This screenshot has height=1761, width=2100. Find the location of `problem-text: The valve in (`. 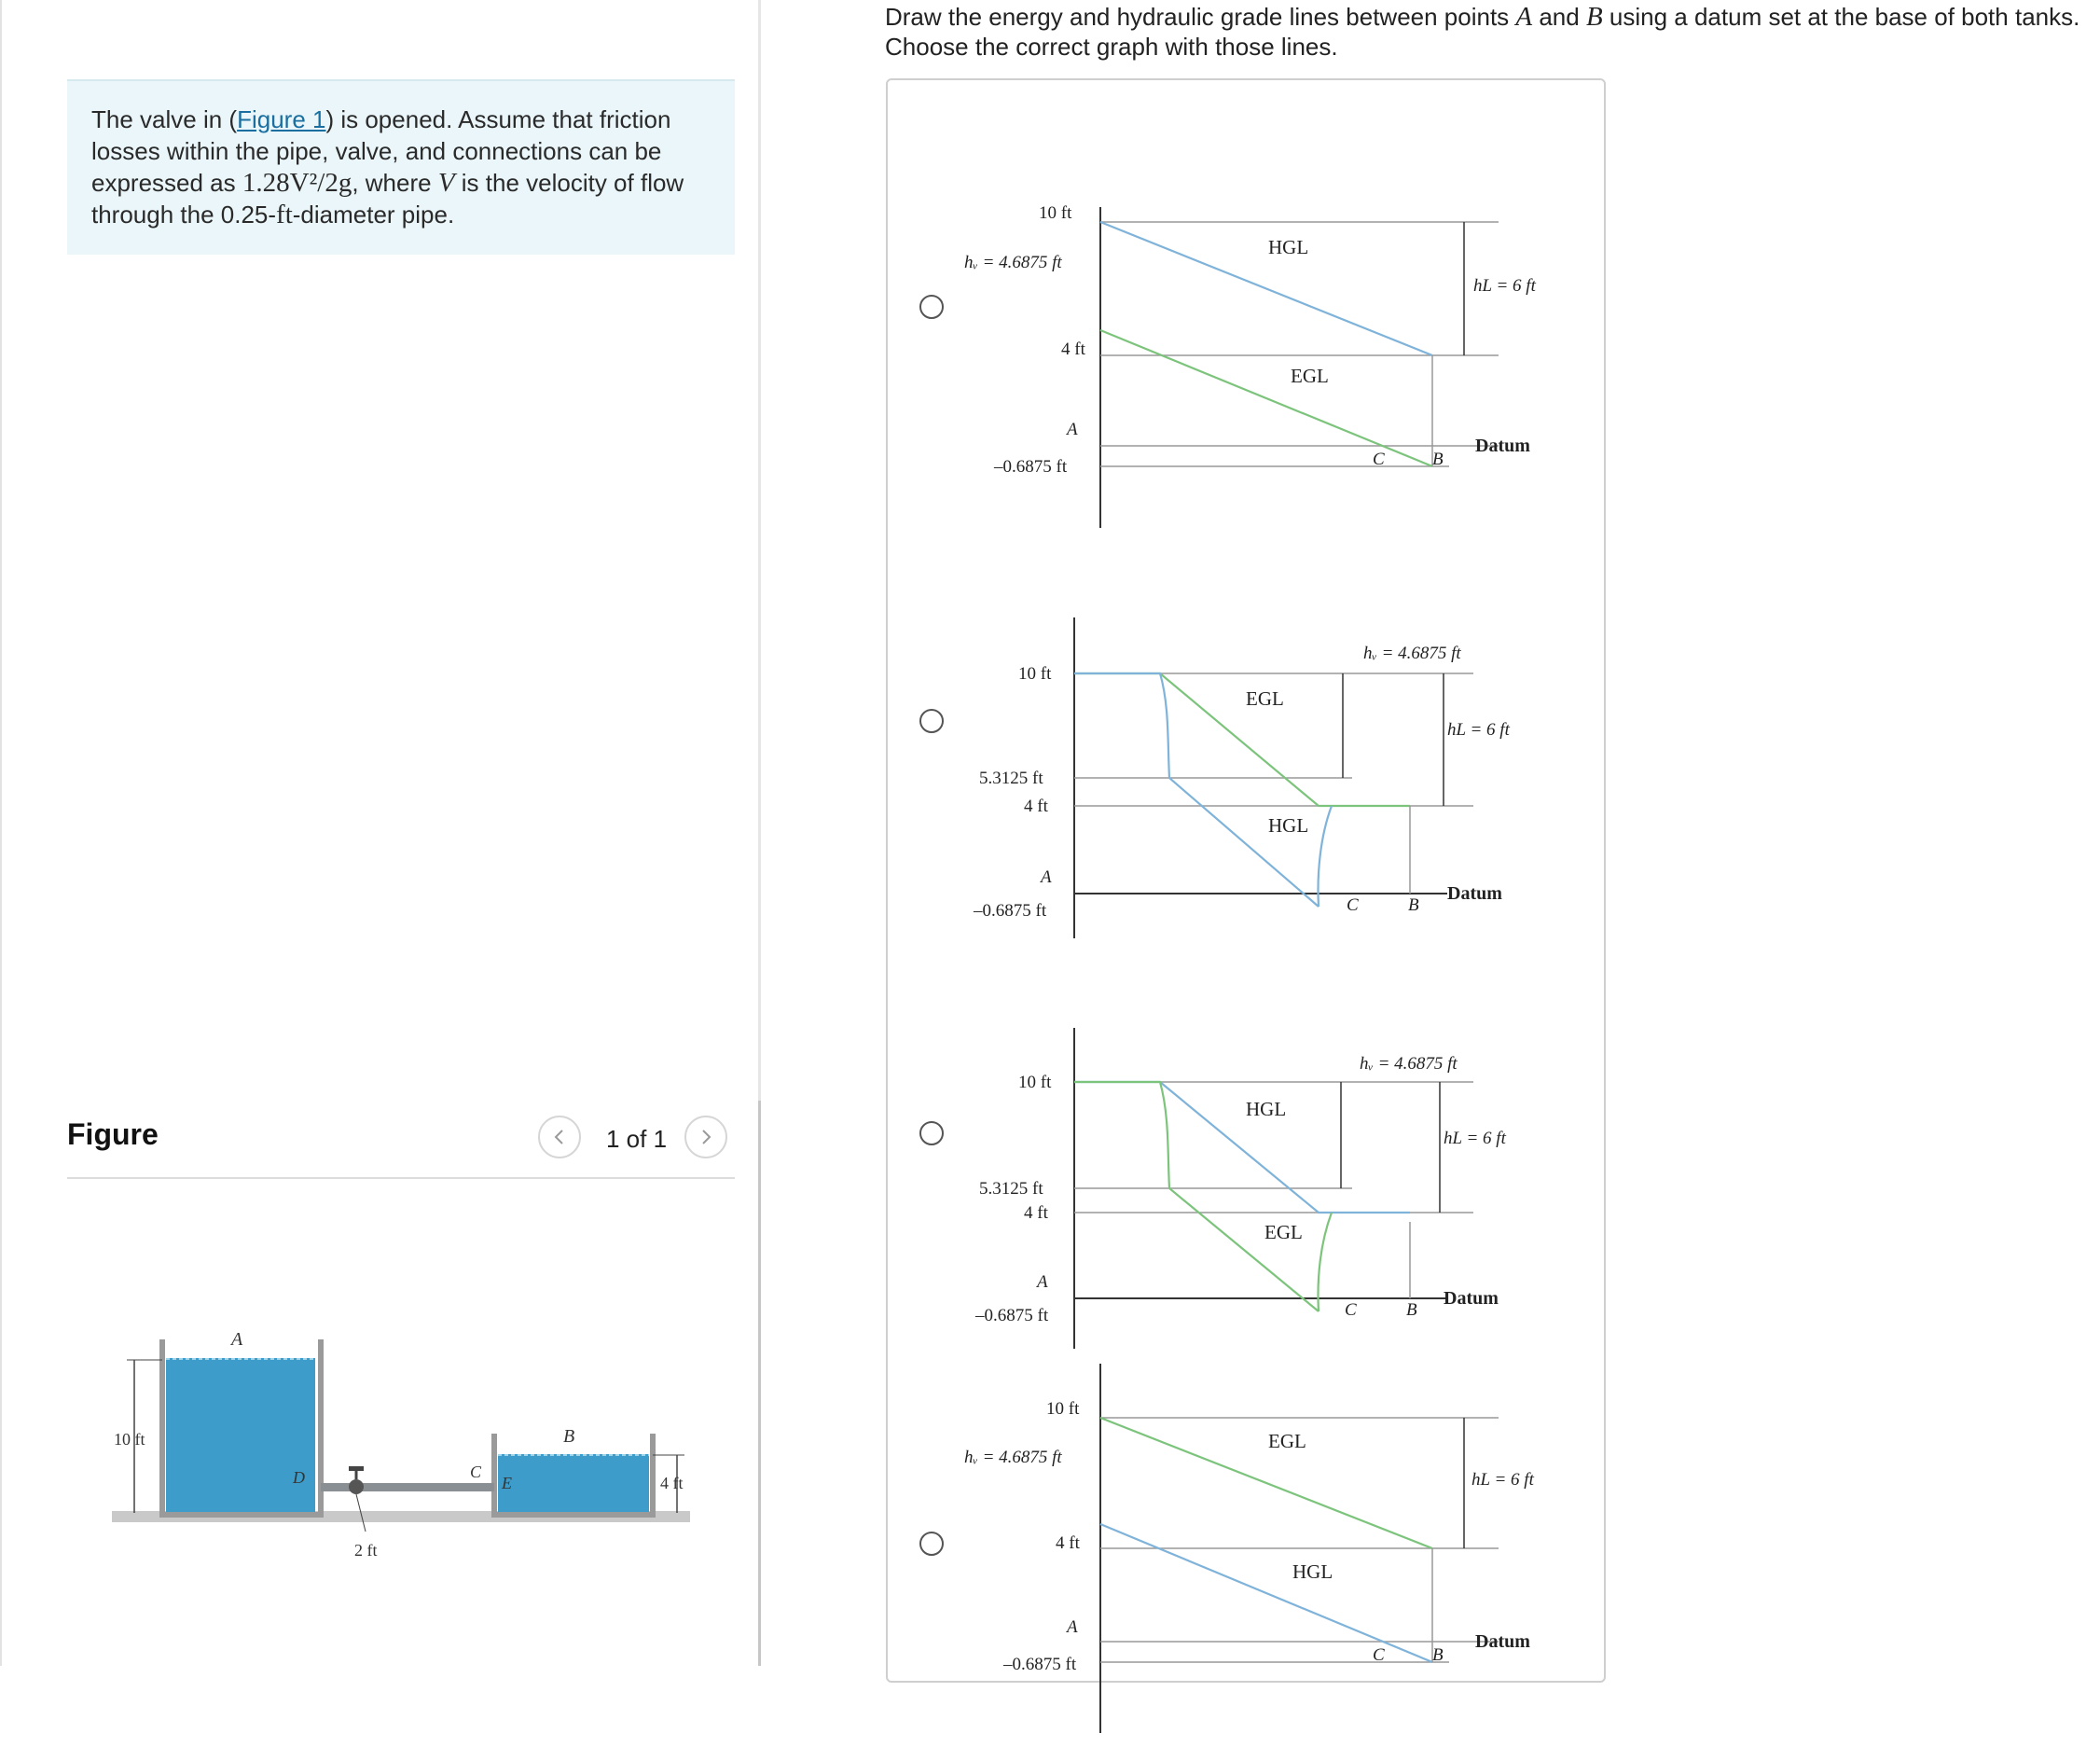

problem-text: The valve in ( is located at coordinates (164, 119).